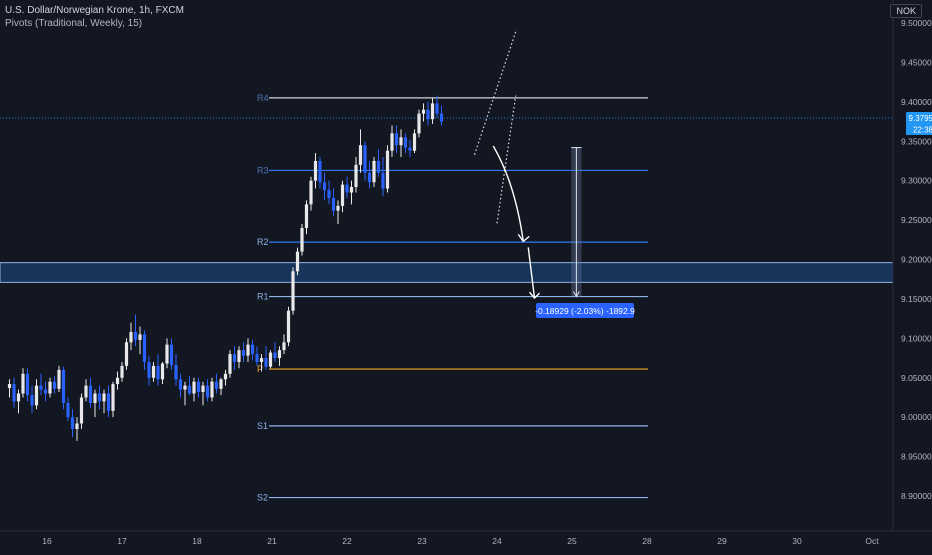 This screenshot has width=932, height=555. Describe the element at coordinates (94, 10) in the screenshot. I see `symbol-title: U.S. Dollar/Norwegian Krone, 1h, FXCM` at that location.